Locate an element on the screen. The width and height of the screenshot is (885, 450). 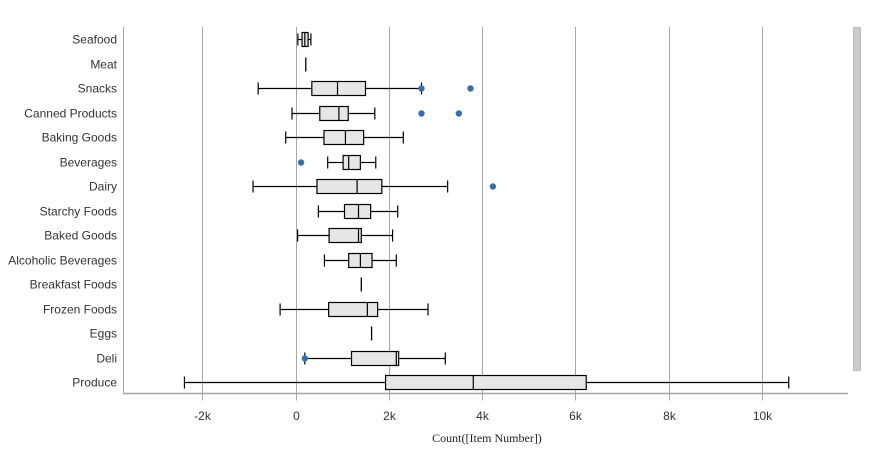
box-starchy-foods is located at coordinates (358, 211).